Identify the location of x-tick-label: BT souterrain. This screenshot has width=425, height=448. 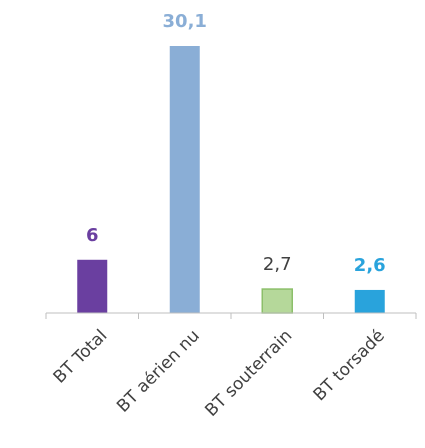
(248, 373).